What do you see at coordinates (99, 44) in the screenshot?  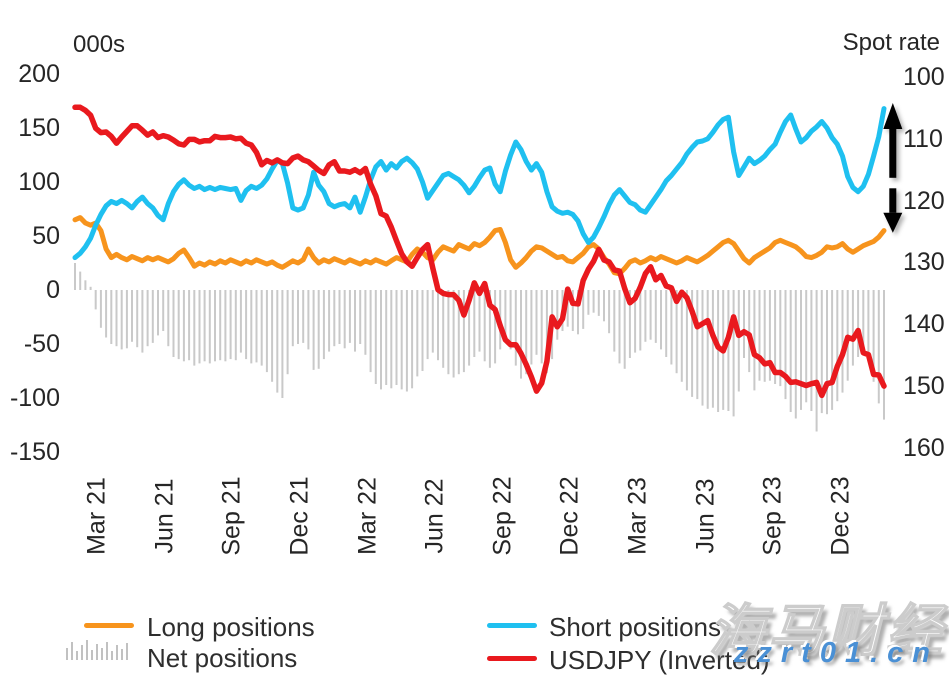 I see `left-axis-title: 000s` at bounding box center [99, 44].